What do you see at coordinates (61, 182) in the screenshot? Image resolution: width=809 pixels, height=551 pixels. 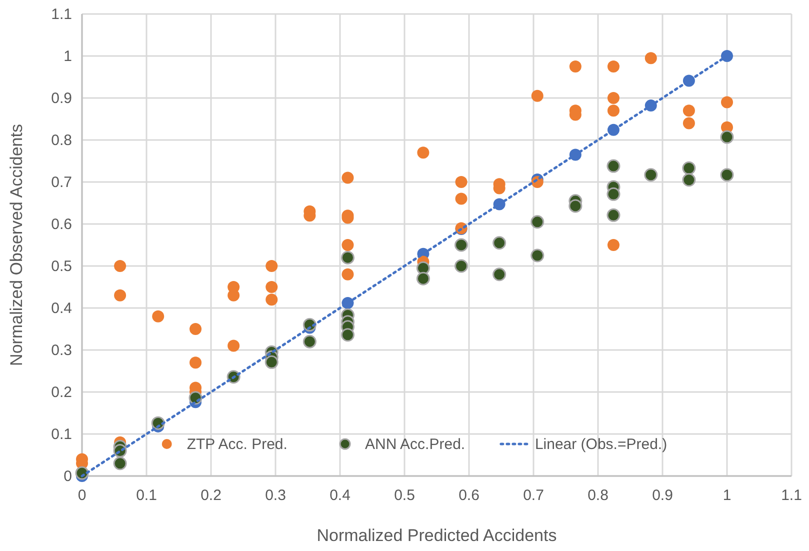 I see `y-tick-label: 0.7` at bounding box center [61, 182].